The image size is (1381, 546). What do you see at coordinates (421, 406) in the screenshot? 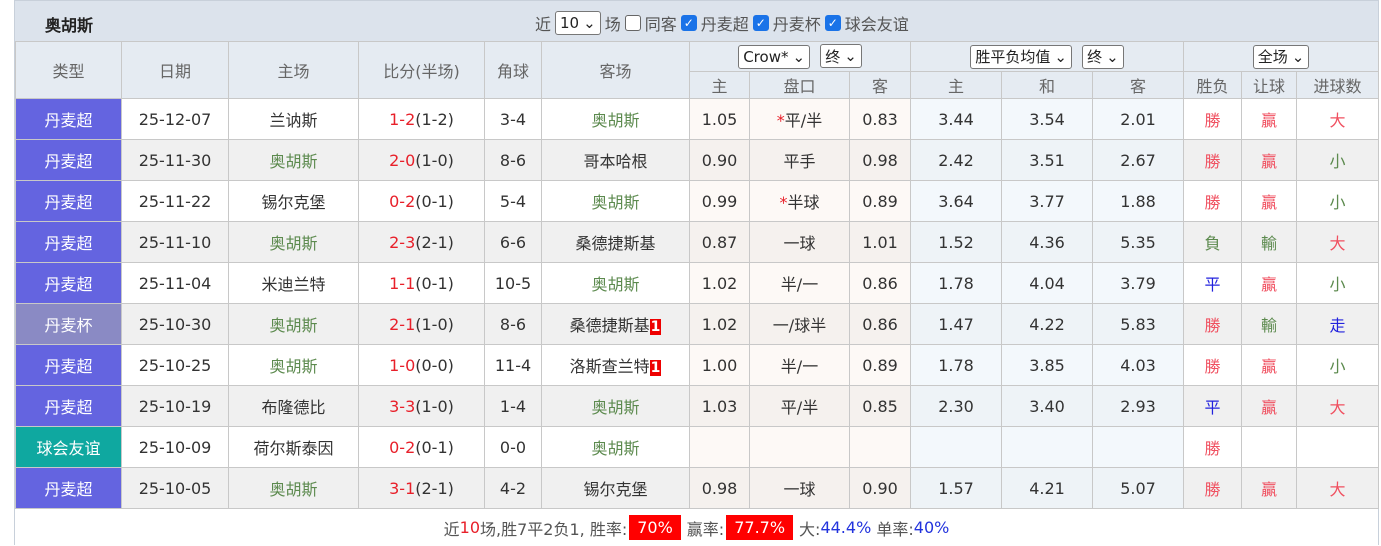
I see `score: 3-3(1-0)` at bounding box center [421, 406].